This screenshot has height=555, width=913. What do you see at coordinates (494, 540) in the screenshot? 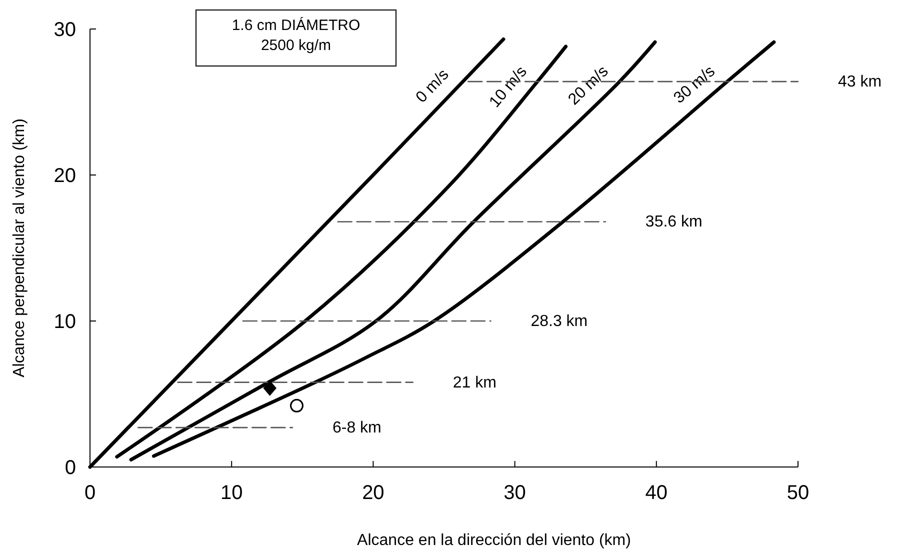
I see `x-axis-title: Alcance en la dirección del viento (km)` at bounding box center [494, 540].